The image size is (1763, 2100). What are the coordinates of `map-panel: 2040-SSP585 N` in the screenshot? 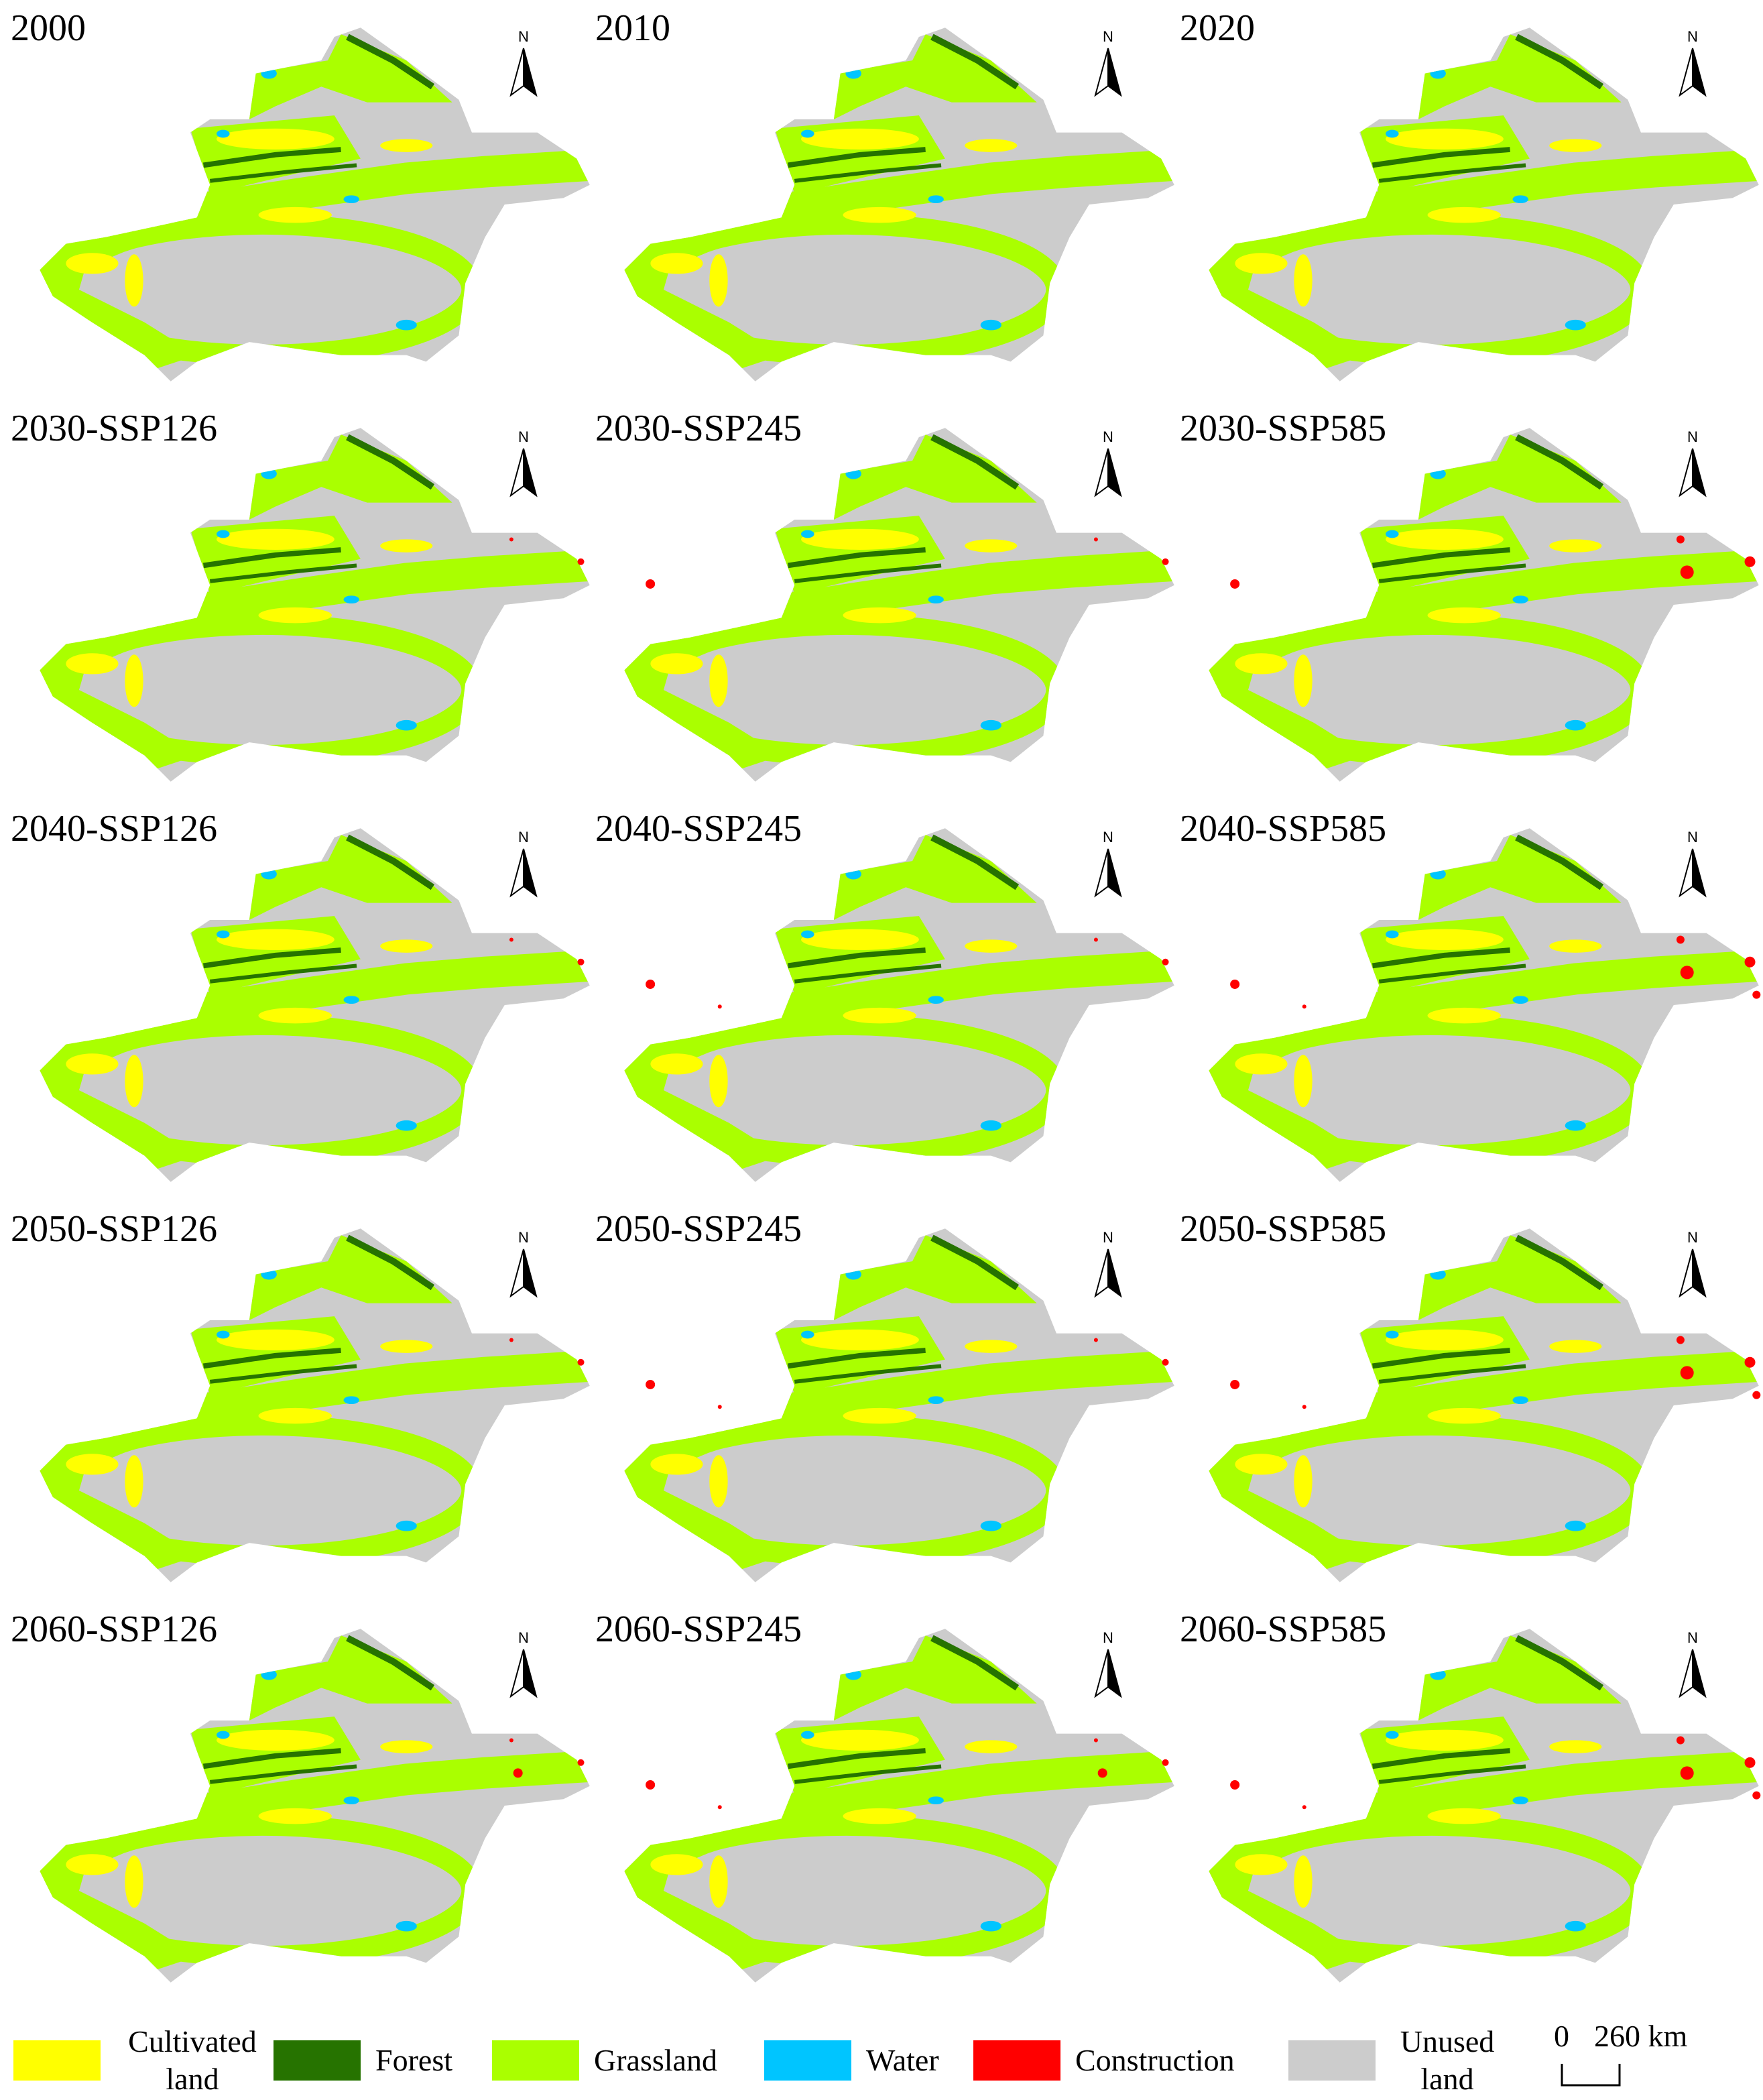 It's located at (1470, 995).